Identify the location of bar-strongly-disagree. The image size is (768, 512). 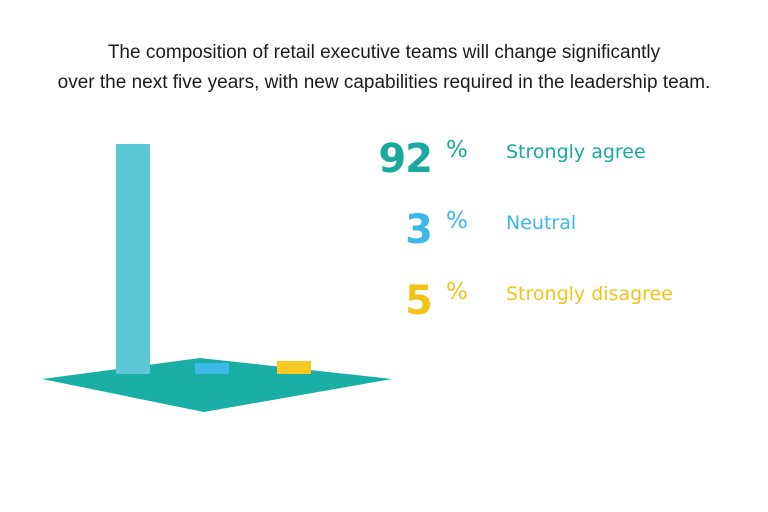
(294, 367).